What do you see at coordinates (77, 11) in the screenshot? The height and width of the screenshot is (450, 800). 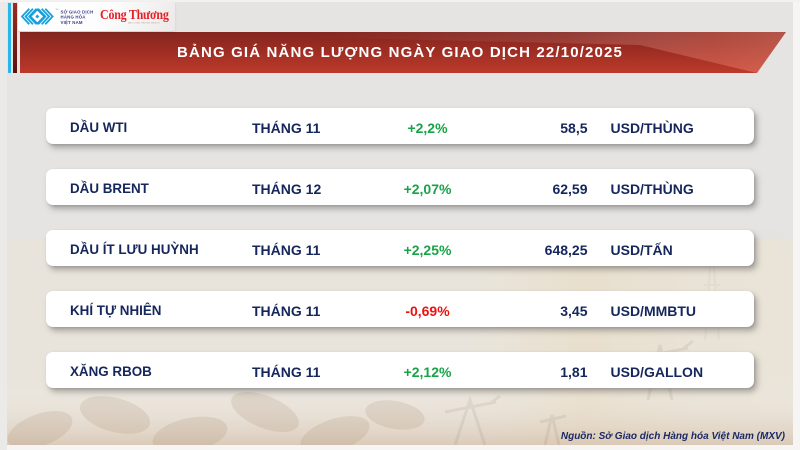 I see `svg-text: SỞ GIAO DỊCH` at bounding box center [77, 11].